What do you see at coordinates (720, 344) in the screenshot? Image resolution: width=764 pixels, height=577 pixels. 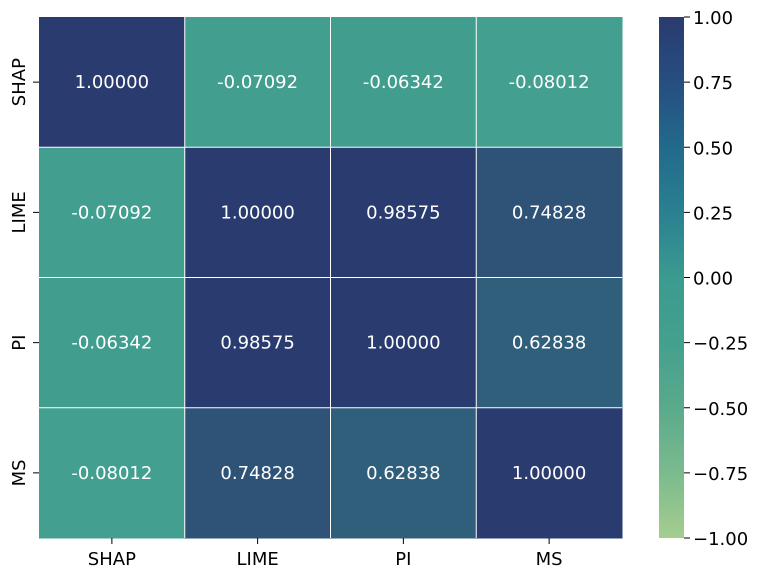 I see `colorbar-tick-label: −0.25` at bounding box center [720, 344].